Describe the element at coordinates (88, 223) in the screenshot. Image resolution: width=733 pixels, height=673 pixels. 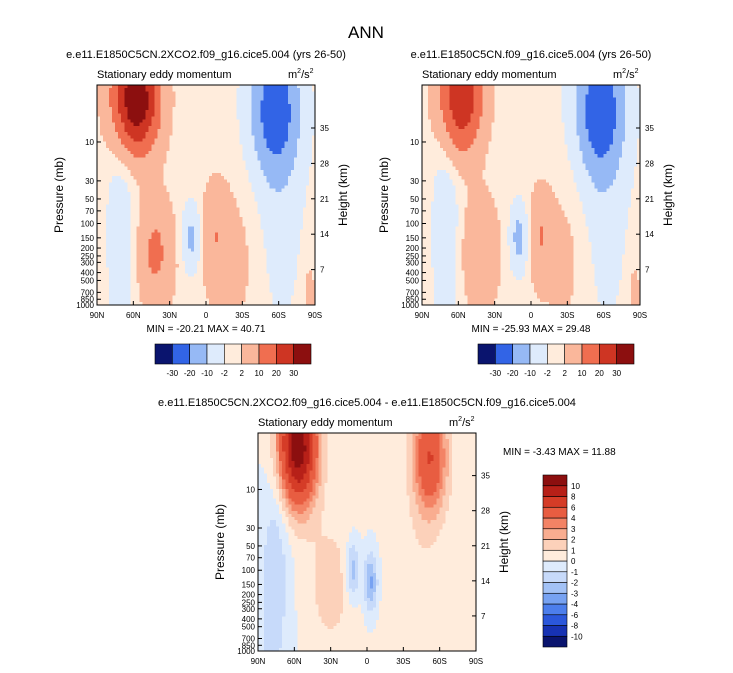
I see `y-tick-label: 100` at that location.